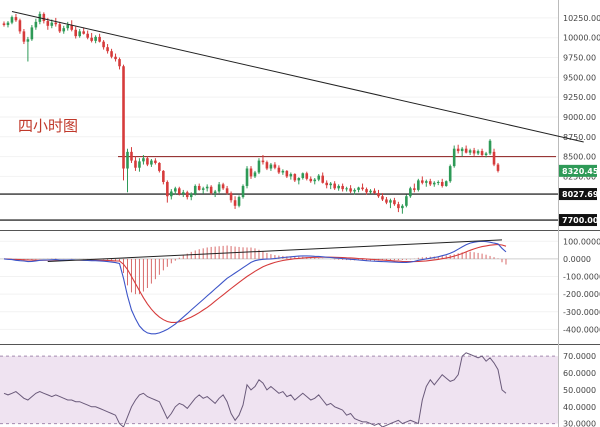 This screenshot has height=427, width=600. Describe the element at coordinates (579, 407) in the screenshot. I see `rsi-tick-label: 40.0000` at that location.